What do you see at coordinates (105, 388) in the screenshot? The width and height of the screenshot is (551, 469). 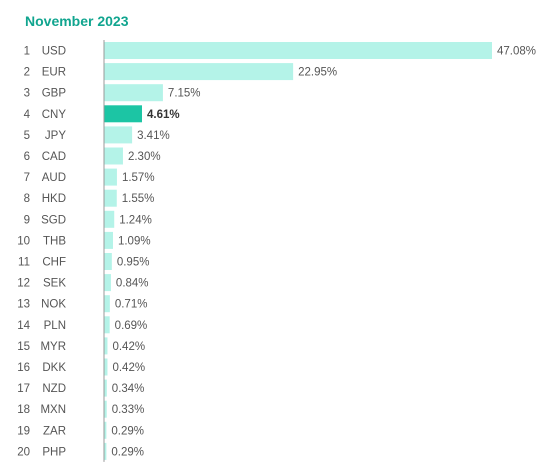 I see `bar-nzd` at bounding box center [105, 388].